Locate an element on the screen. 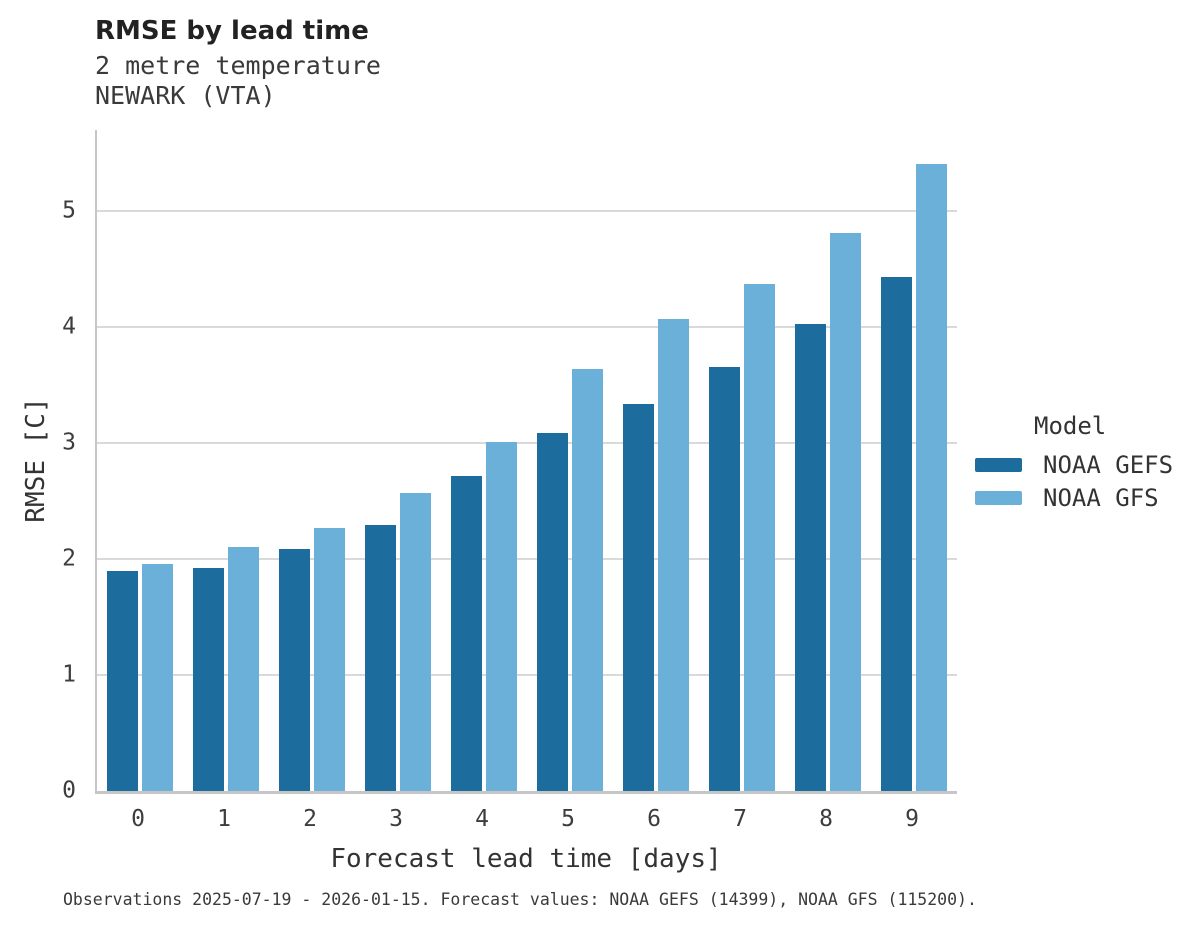 This screenshot has width=1195, height=928. x-tick-label: 1 is located at coordinates (224, 819).